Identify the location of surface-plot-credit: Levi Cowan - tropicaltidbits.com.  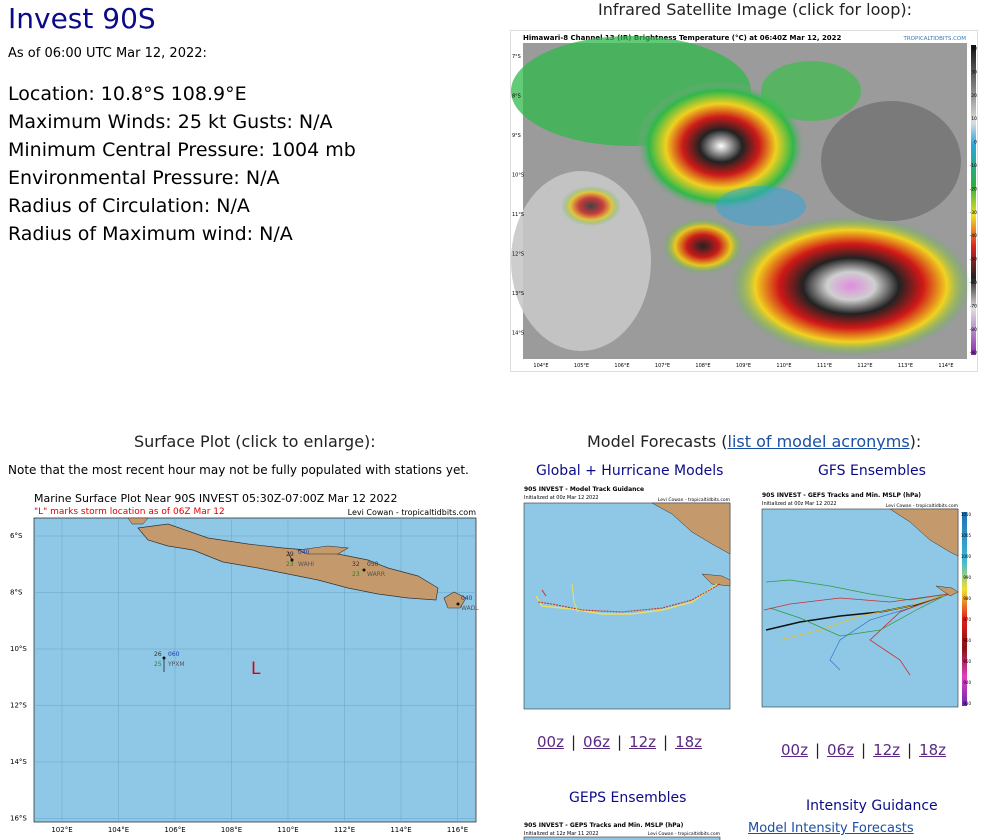
(412, 512).